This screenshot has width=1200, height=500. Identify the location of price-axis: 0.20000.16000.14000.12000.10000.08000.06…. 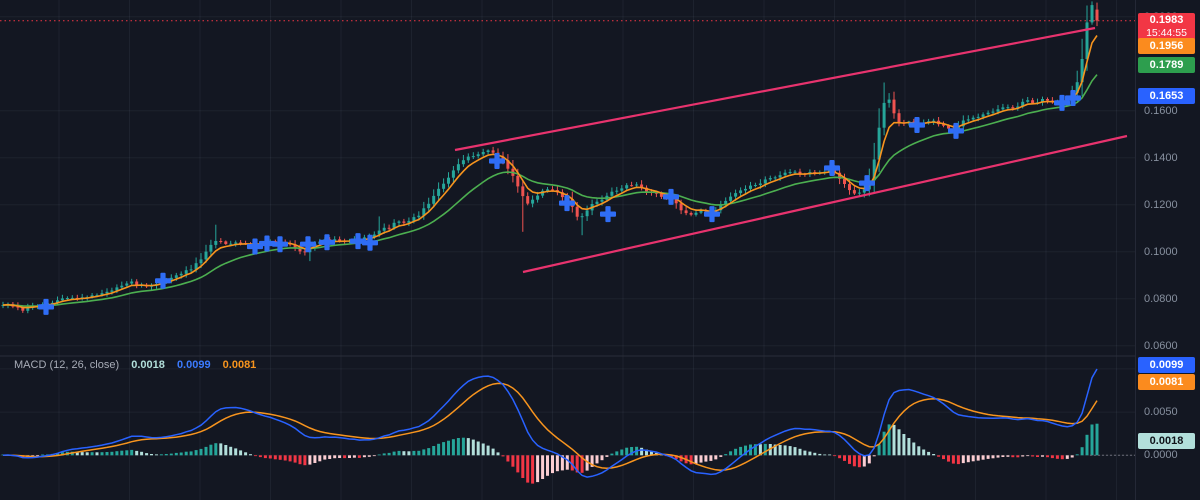
(1167, 250).